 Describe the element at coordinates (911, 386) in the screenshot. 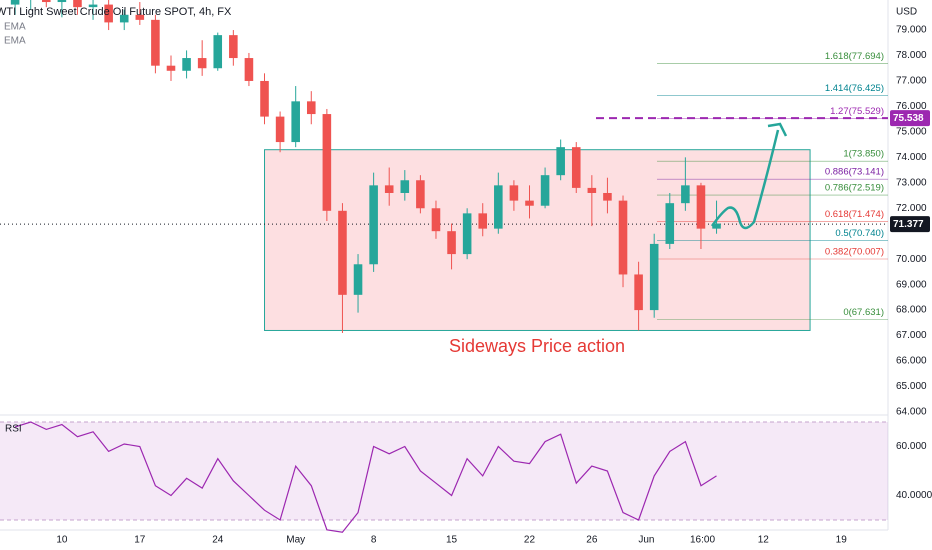

I see `y-tick-label: 65.000` at that location.